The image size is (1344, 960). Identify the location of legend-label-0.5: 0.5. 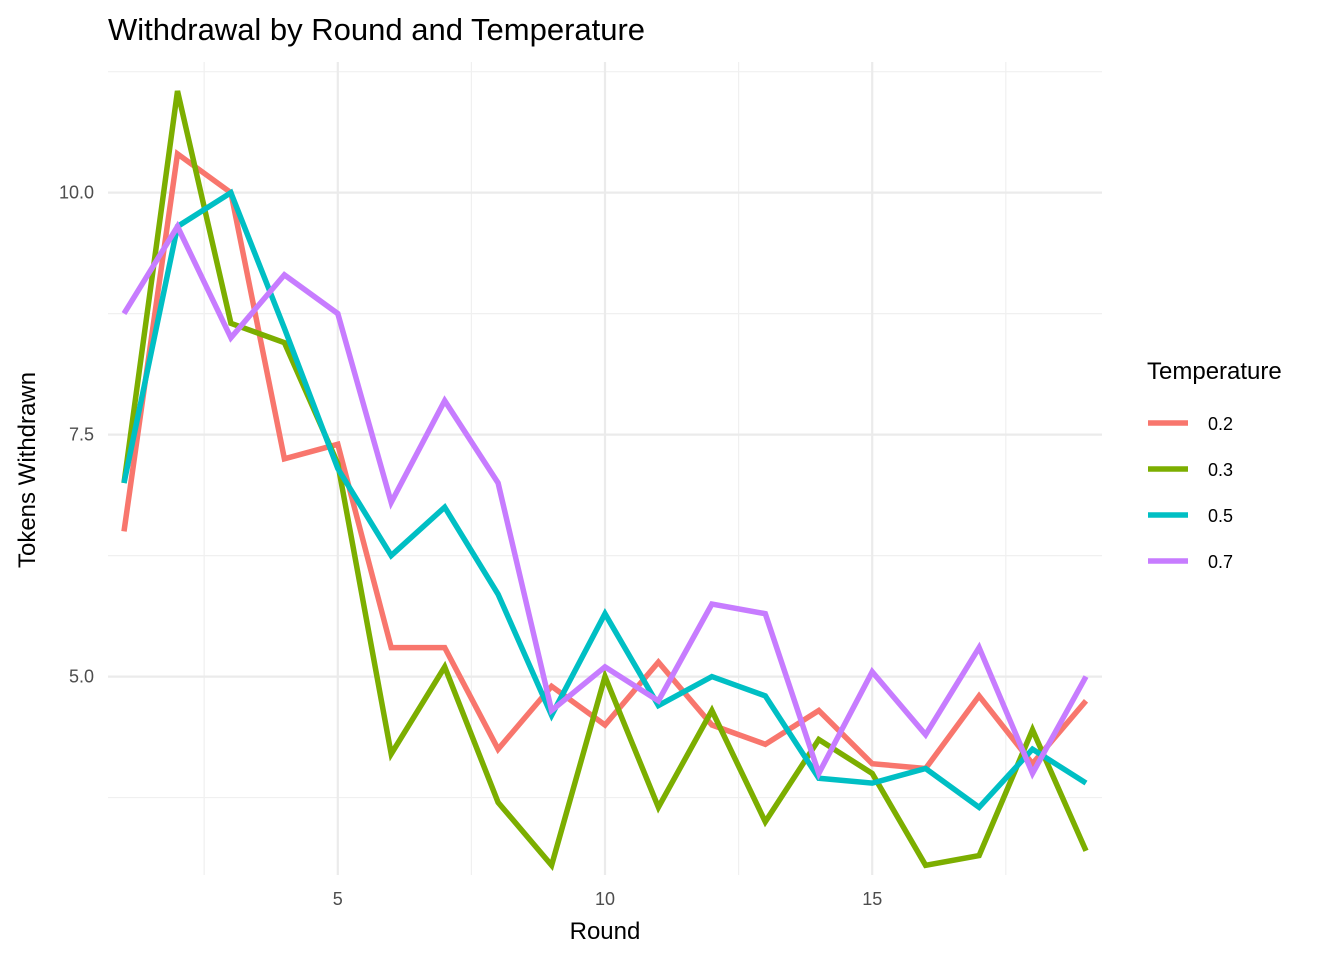
(1220, 516).